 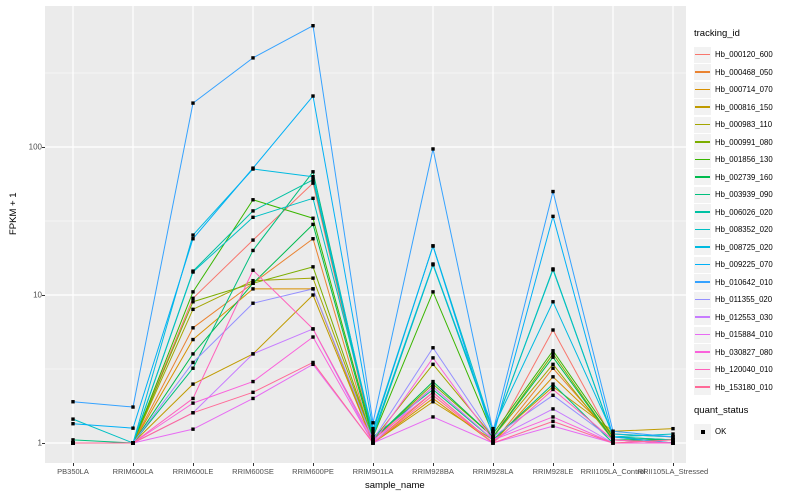 I want to click on legend-item-Hb_003939_090: Hb_003939_090, so click(x=746, y=195).